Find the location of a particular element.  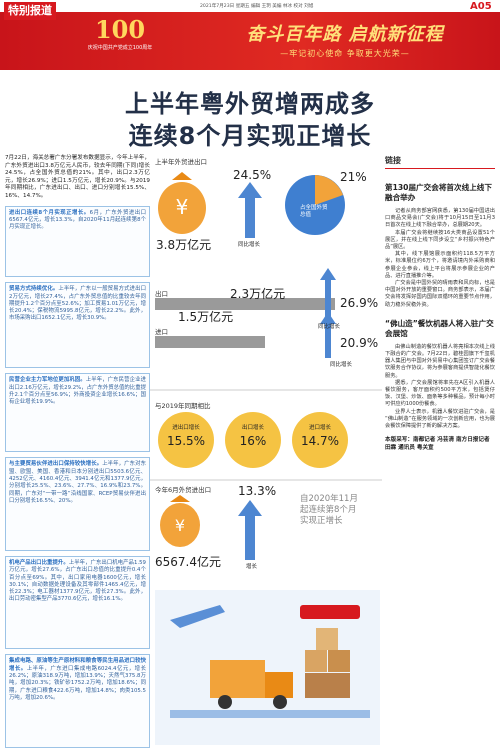

compare-value: 15.5% is located at coordinates (186, 441).